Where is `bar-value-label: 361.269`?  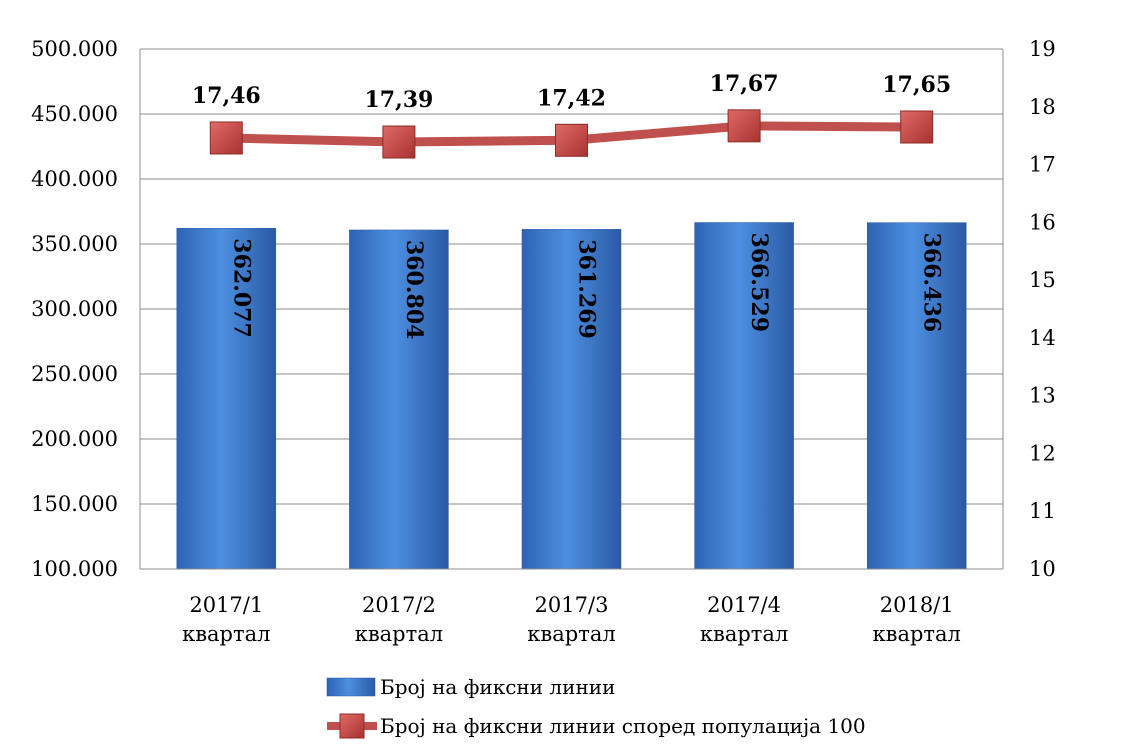
bar-value-label: 361.269 is located at coordinates (587, 289).